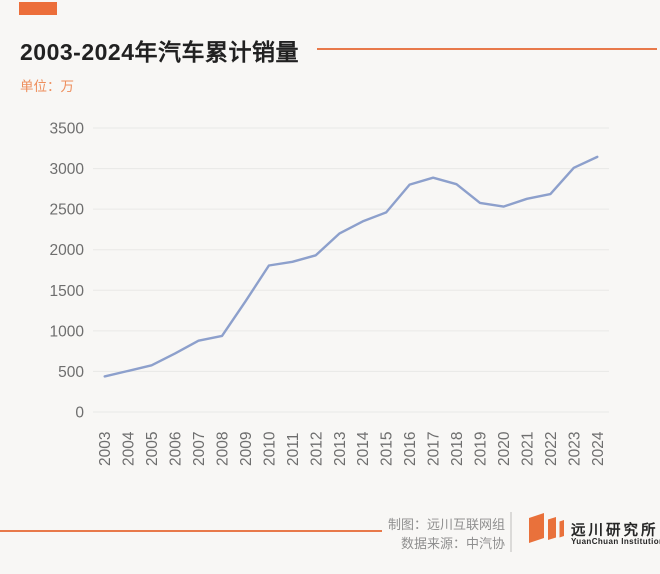 This screenshot has width=660, height=574. Describe the element at coordinates (527, 449) in the screenshot. I see `x-tick-label: 2021` at that location.